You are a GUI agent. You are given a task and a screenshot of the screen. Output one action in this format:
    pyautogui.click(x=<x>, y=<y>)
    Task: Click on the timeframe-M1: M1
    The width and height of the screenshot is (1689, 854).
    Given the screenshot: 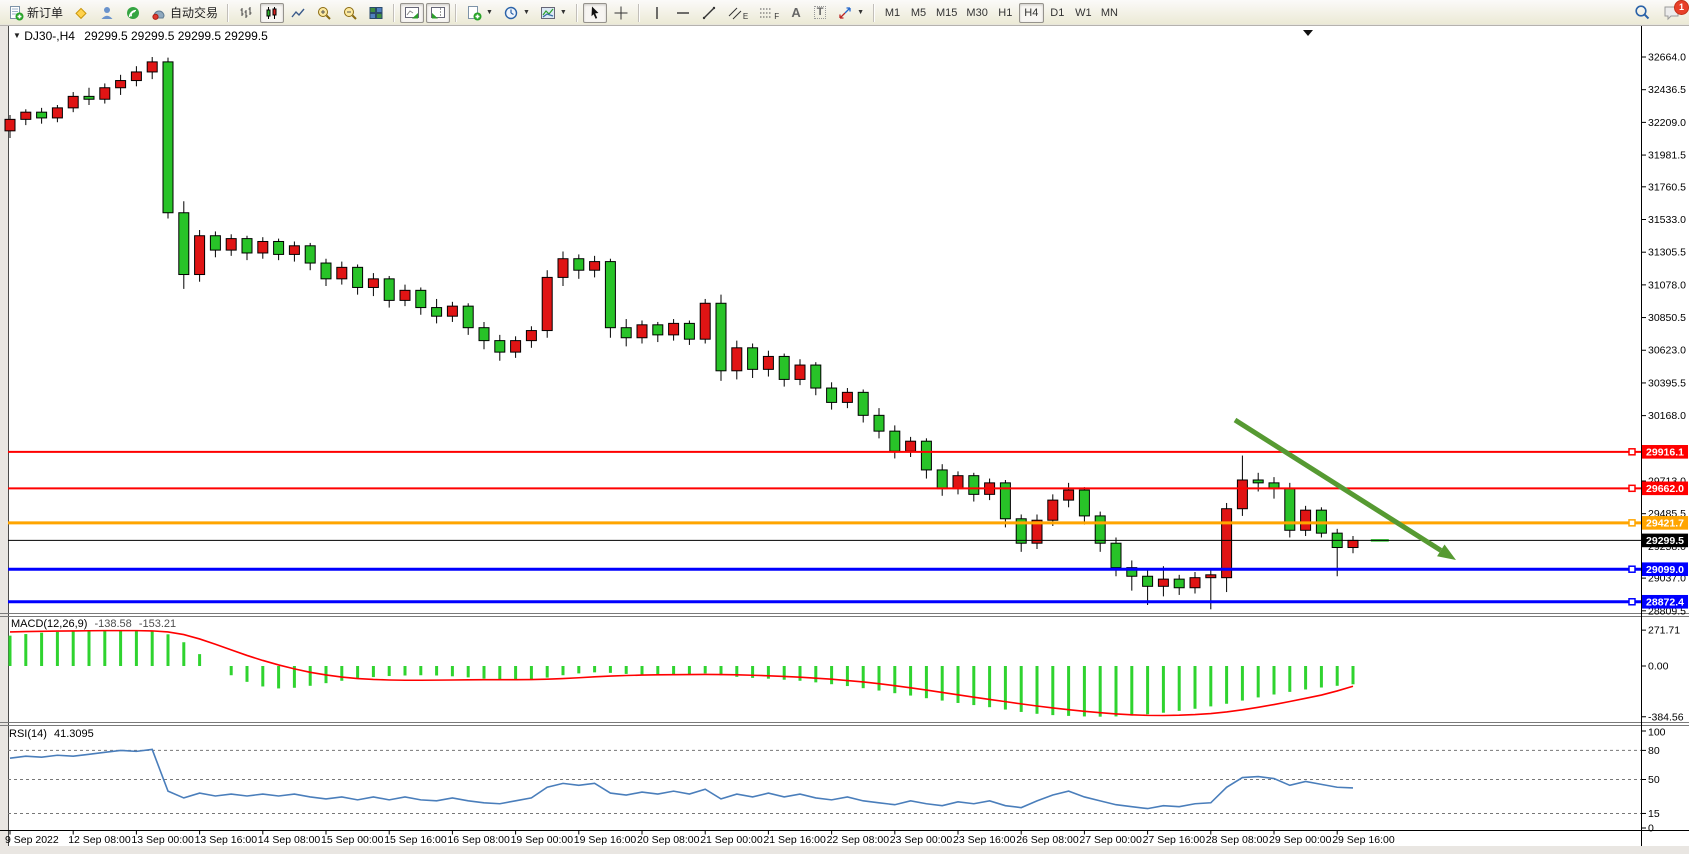 What is the action you would take?
    pyautogui.click(x=892, y=12)
    